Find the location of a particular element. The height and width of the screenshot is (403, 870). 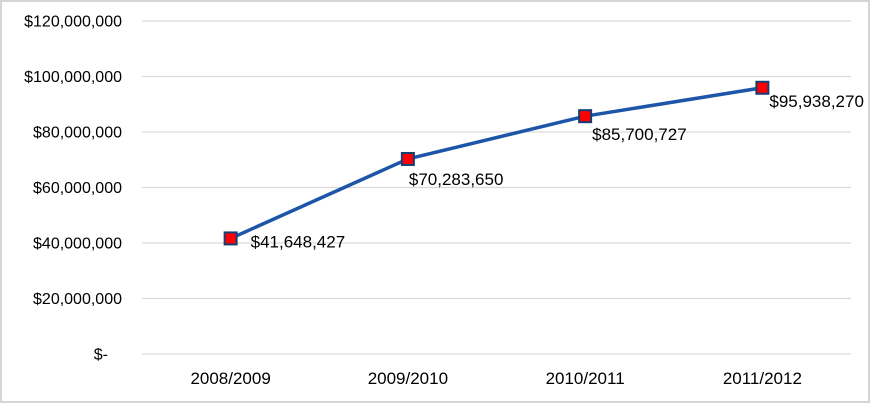

data-point-label: $41,648,427 is located at coordinates (298, 241).